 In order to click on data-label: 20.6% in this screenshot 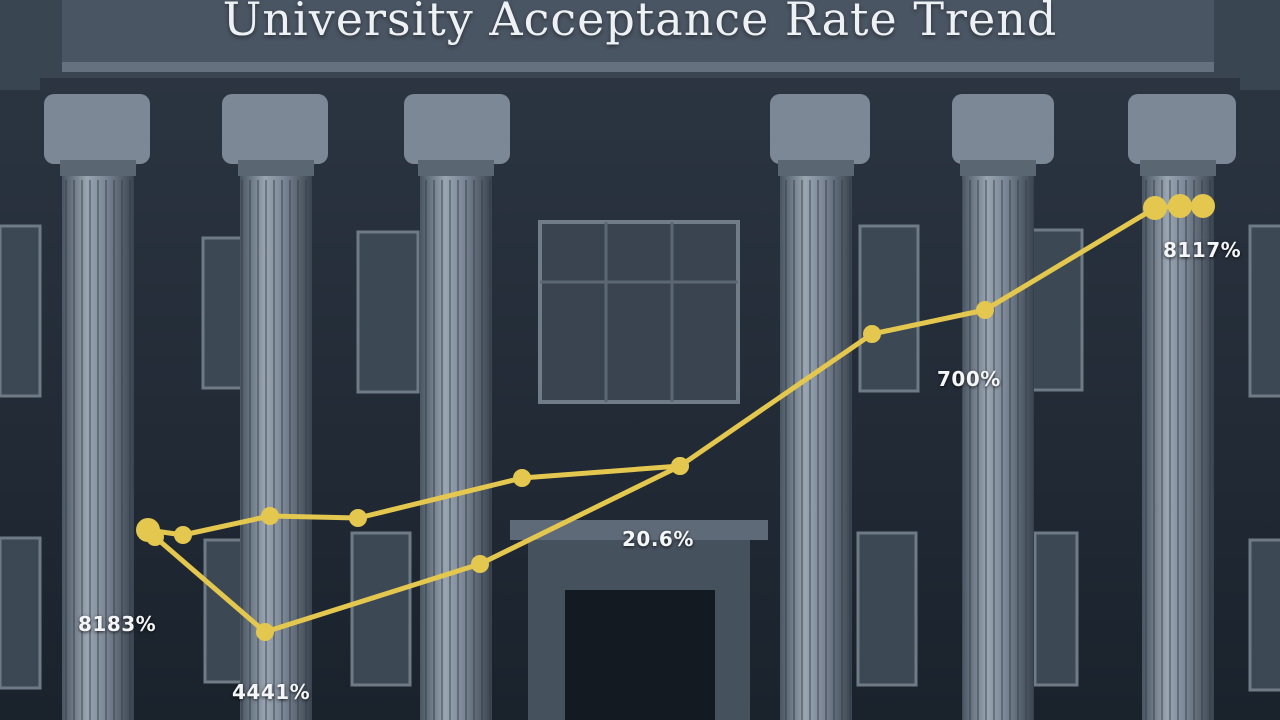, I will do `click(658, 539)`.